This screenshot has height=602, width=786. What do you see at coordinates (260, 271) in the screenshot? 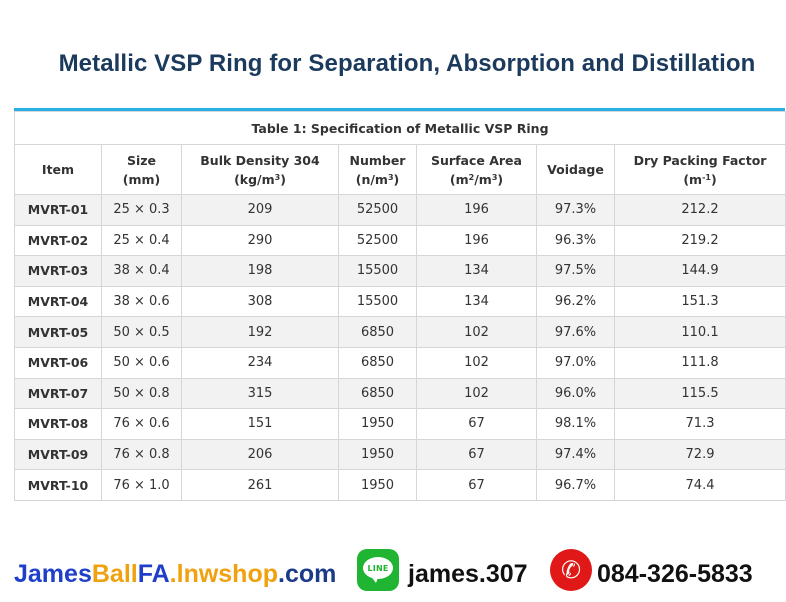
I see `cell-bulk-density: 198` at bounding box center [260, 271].